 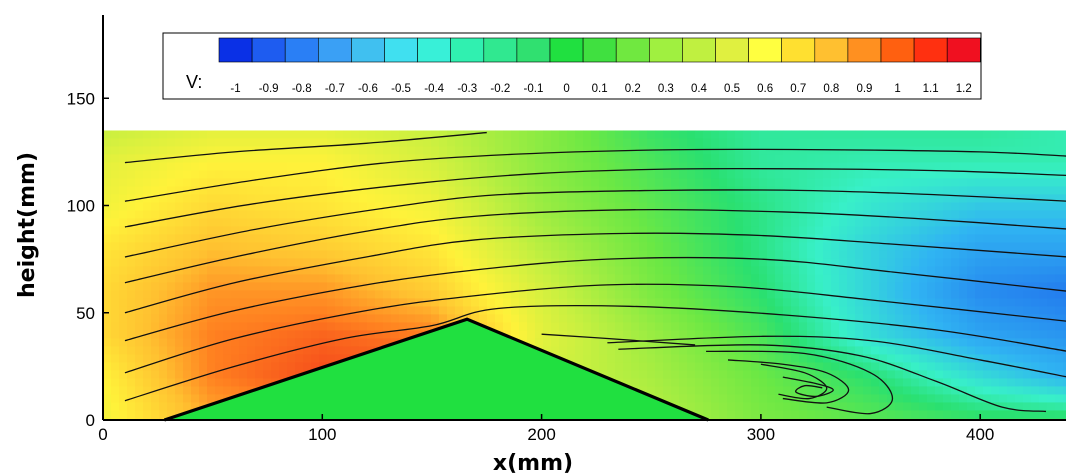 I want to click on streamline, so click(x=595, y=223).